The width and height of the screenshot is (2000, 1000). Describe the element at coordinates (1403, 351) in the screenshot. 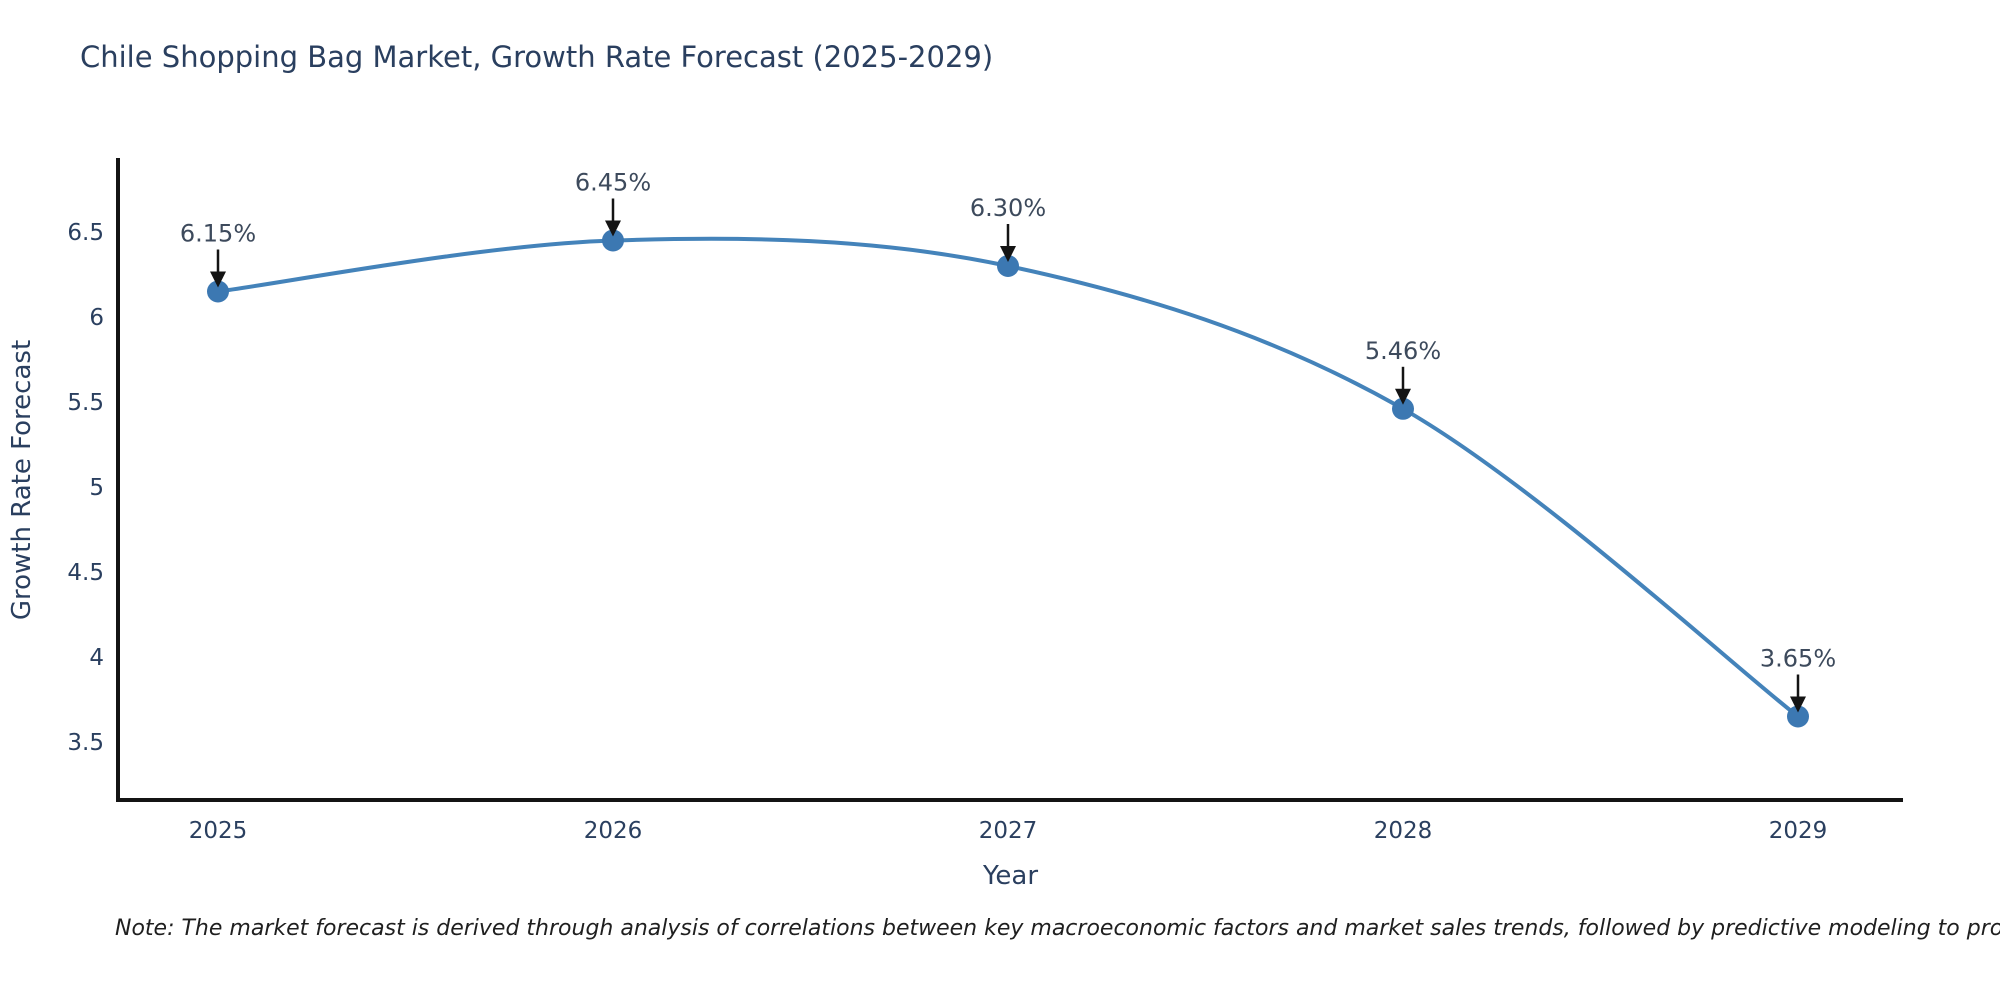

I see `annotation-label: 5.46%` at that location.